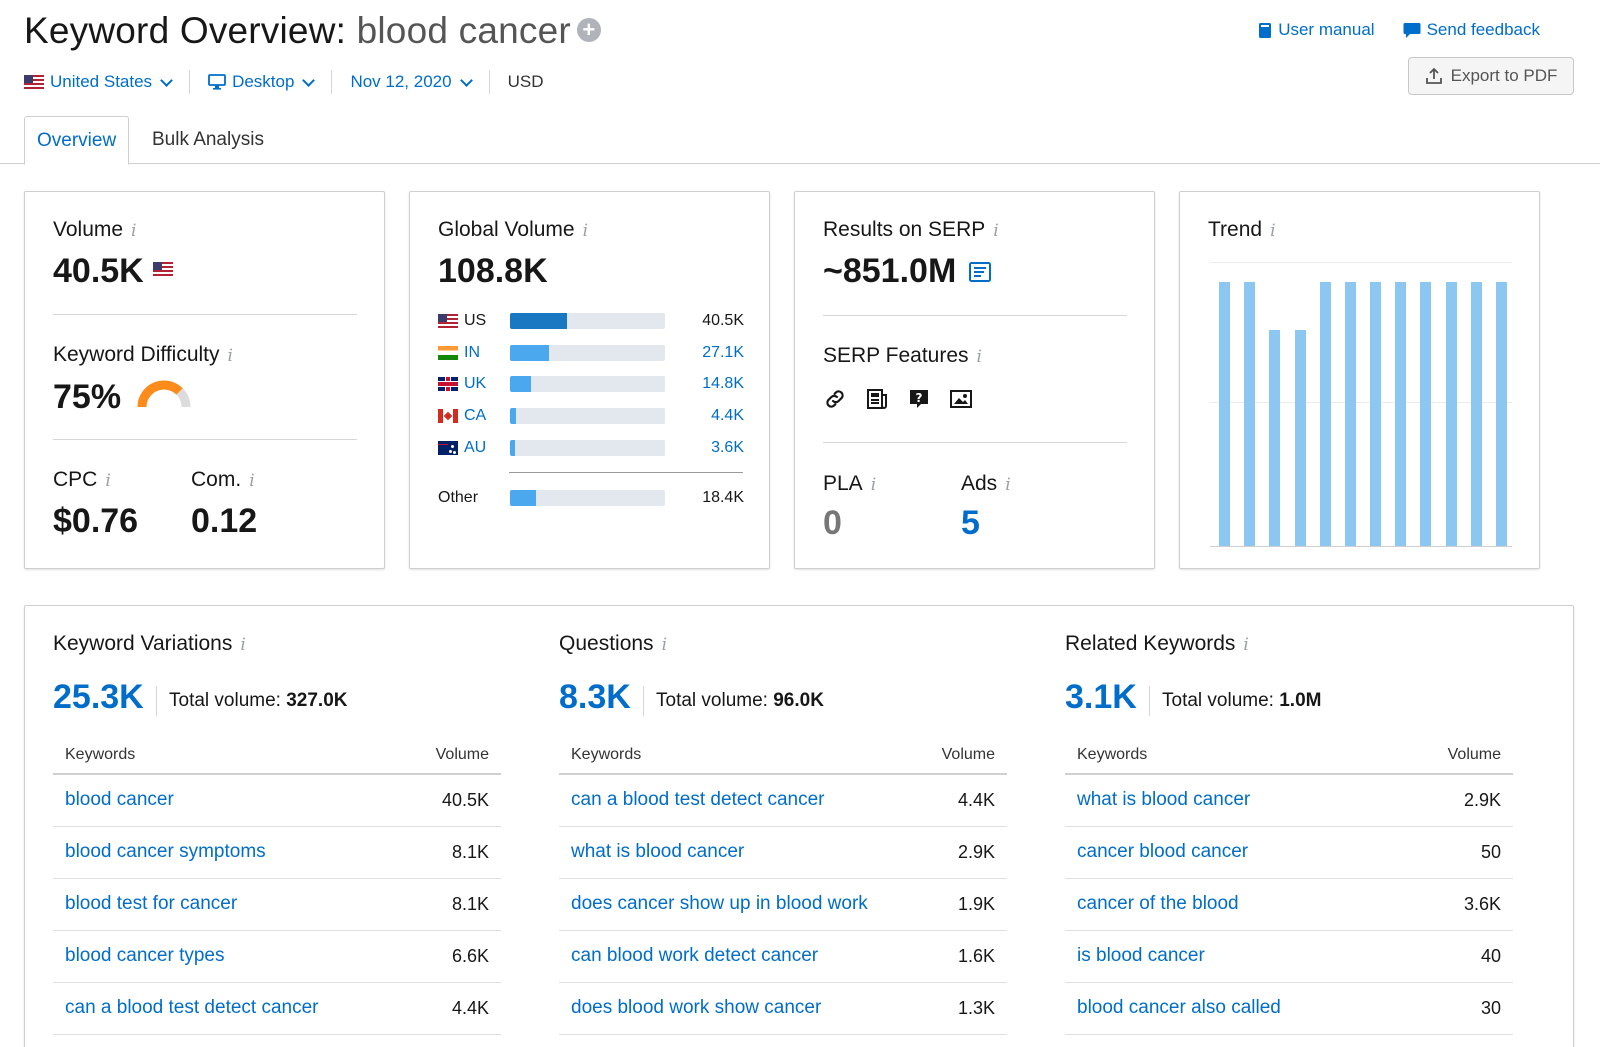  Describe the element at coordinates (119, 799) in the screenshot. I see `keyword-link: blood cancer` at that location.